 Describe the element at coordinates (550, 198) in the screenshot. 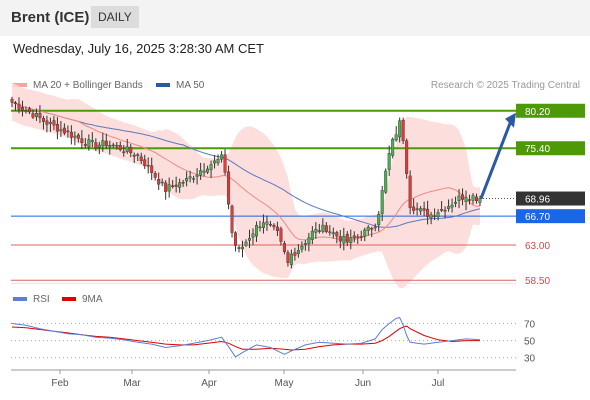

I see `current-price-tag-bg` at that location.